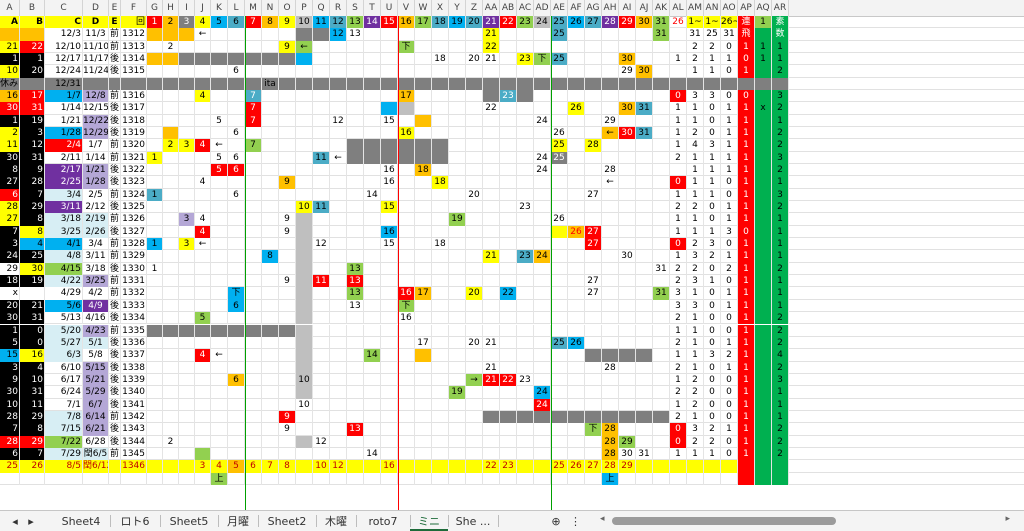 Image resolution: width=1024 pixels, height=531 pixels. I want to click on cell-ag: 27, so click(593, 195).